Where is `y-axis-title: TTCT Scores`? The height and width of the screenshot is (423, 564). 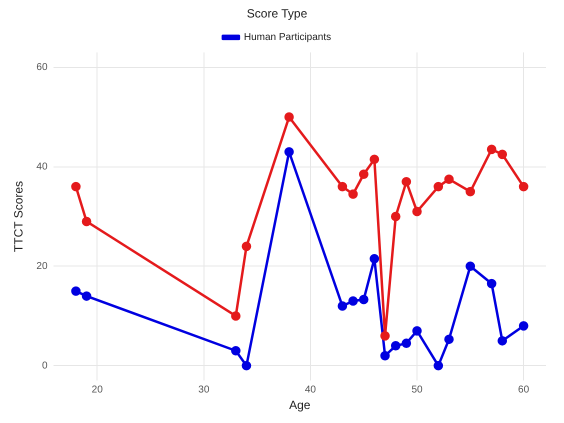 y-axis-title: TTCT Scores is located at coordinates (19, 216).